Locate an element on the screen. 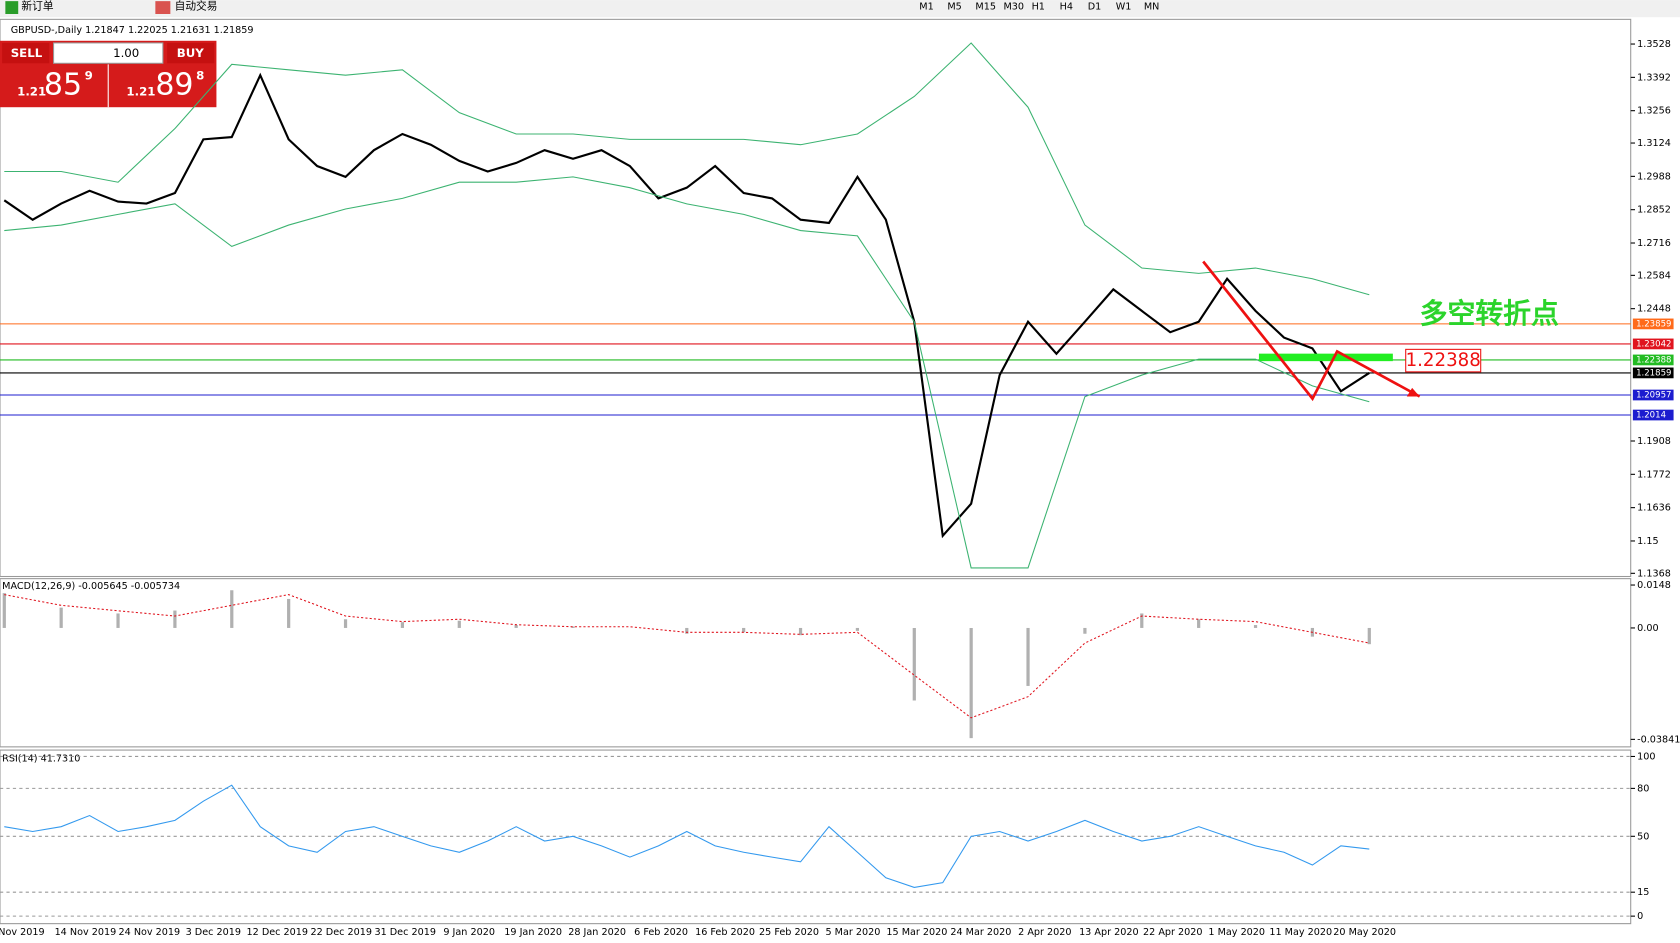 This screenshot has height=943, width=1680. sell-button is located at coordinates (26, 53).